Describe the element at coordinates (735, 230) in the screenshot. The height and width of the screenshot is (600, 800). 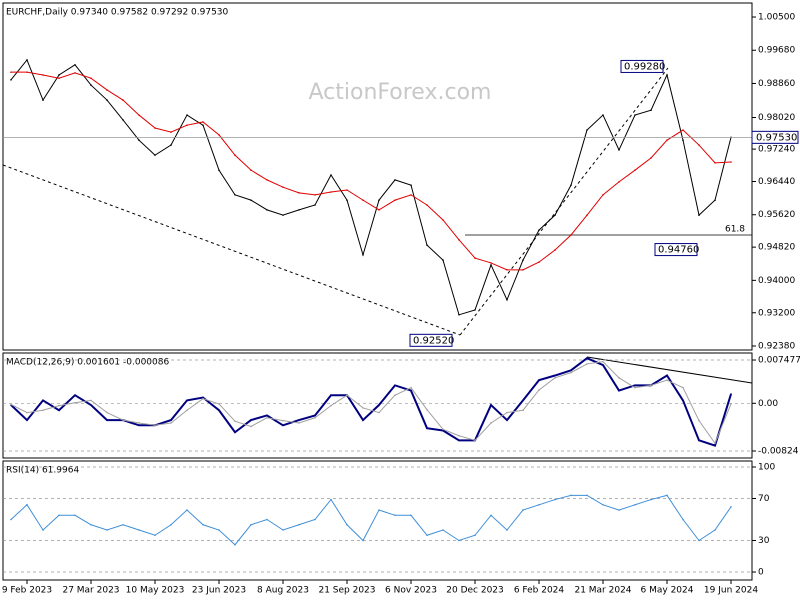
I see `fib-label: 61.8` at that location.